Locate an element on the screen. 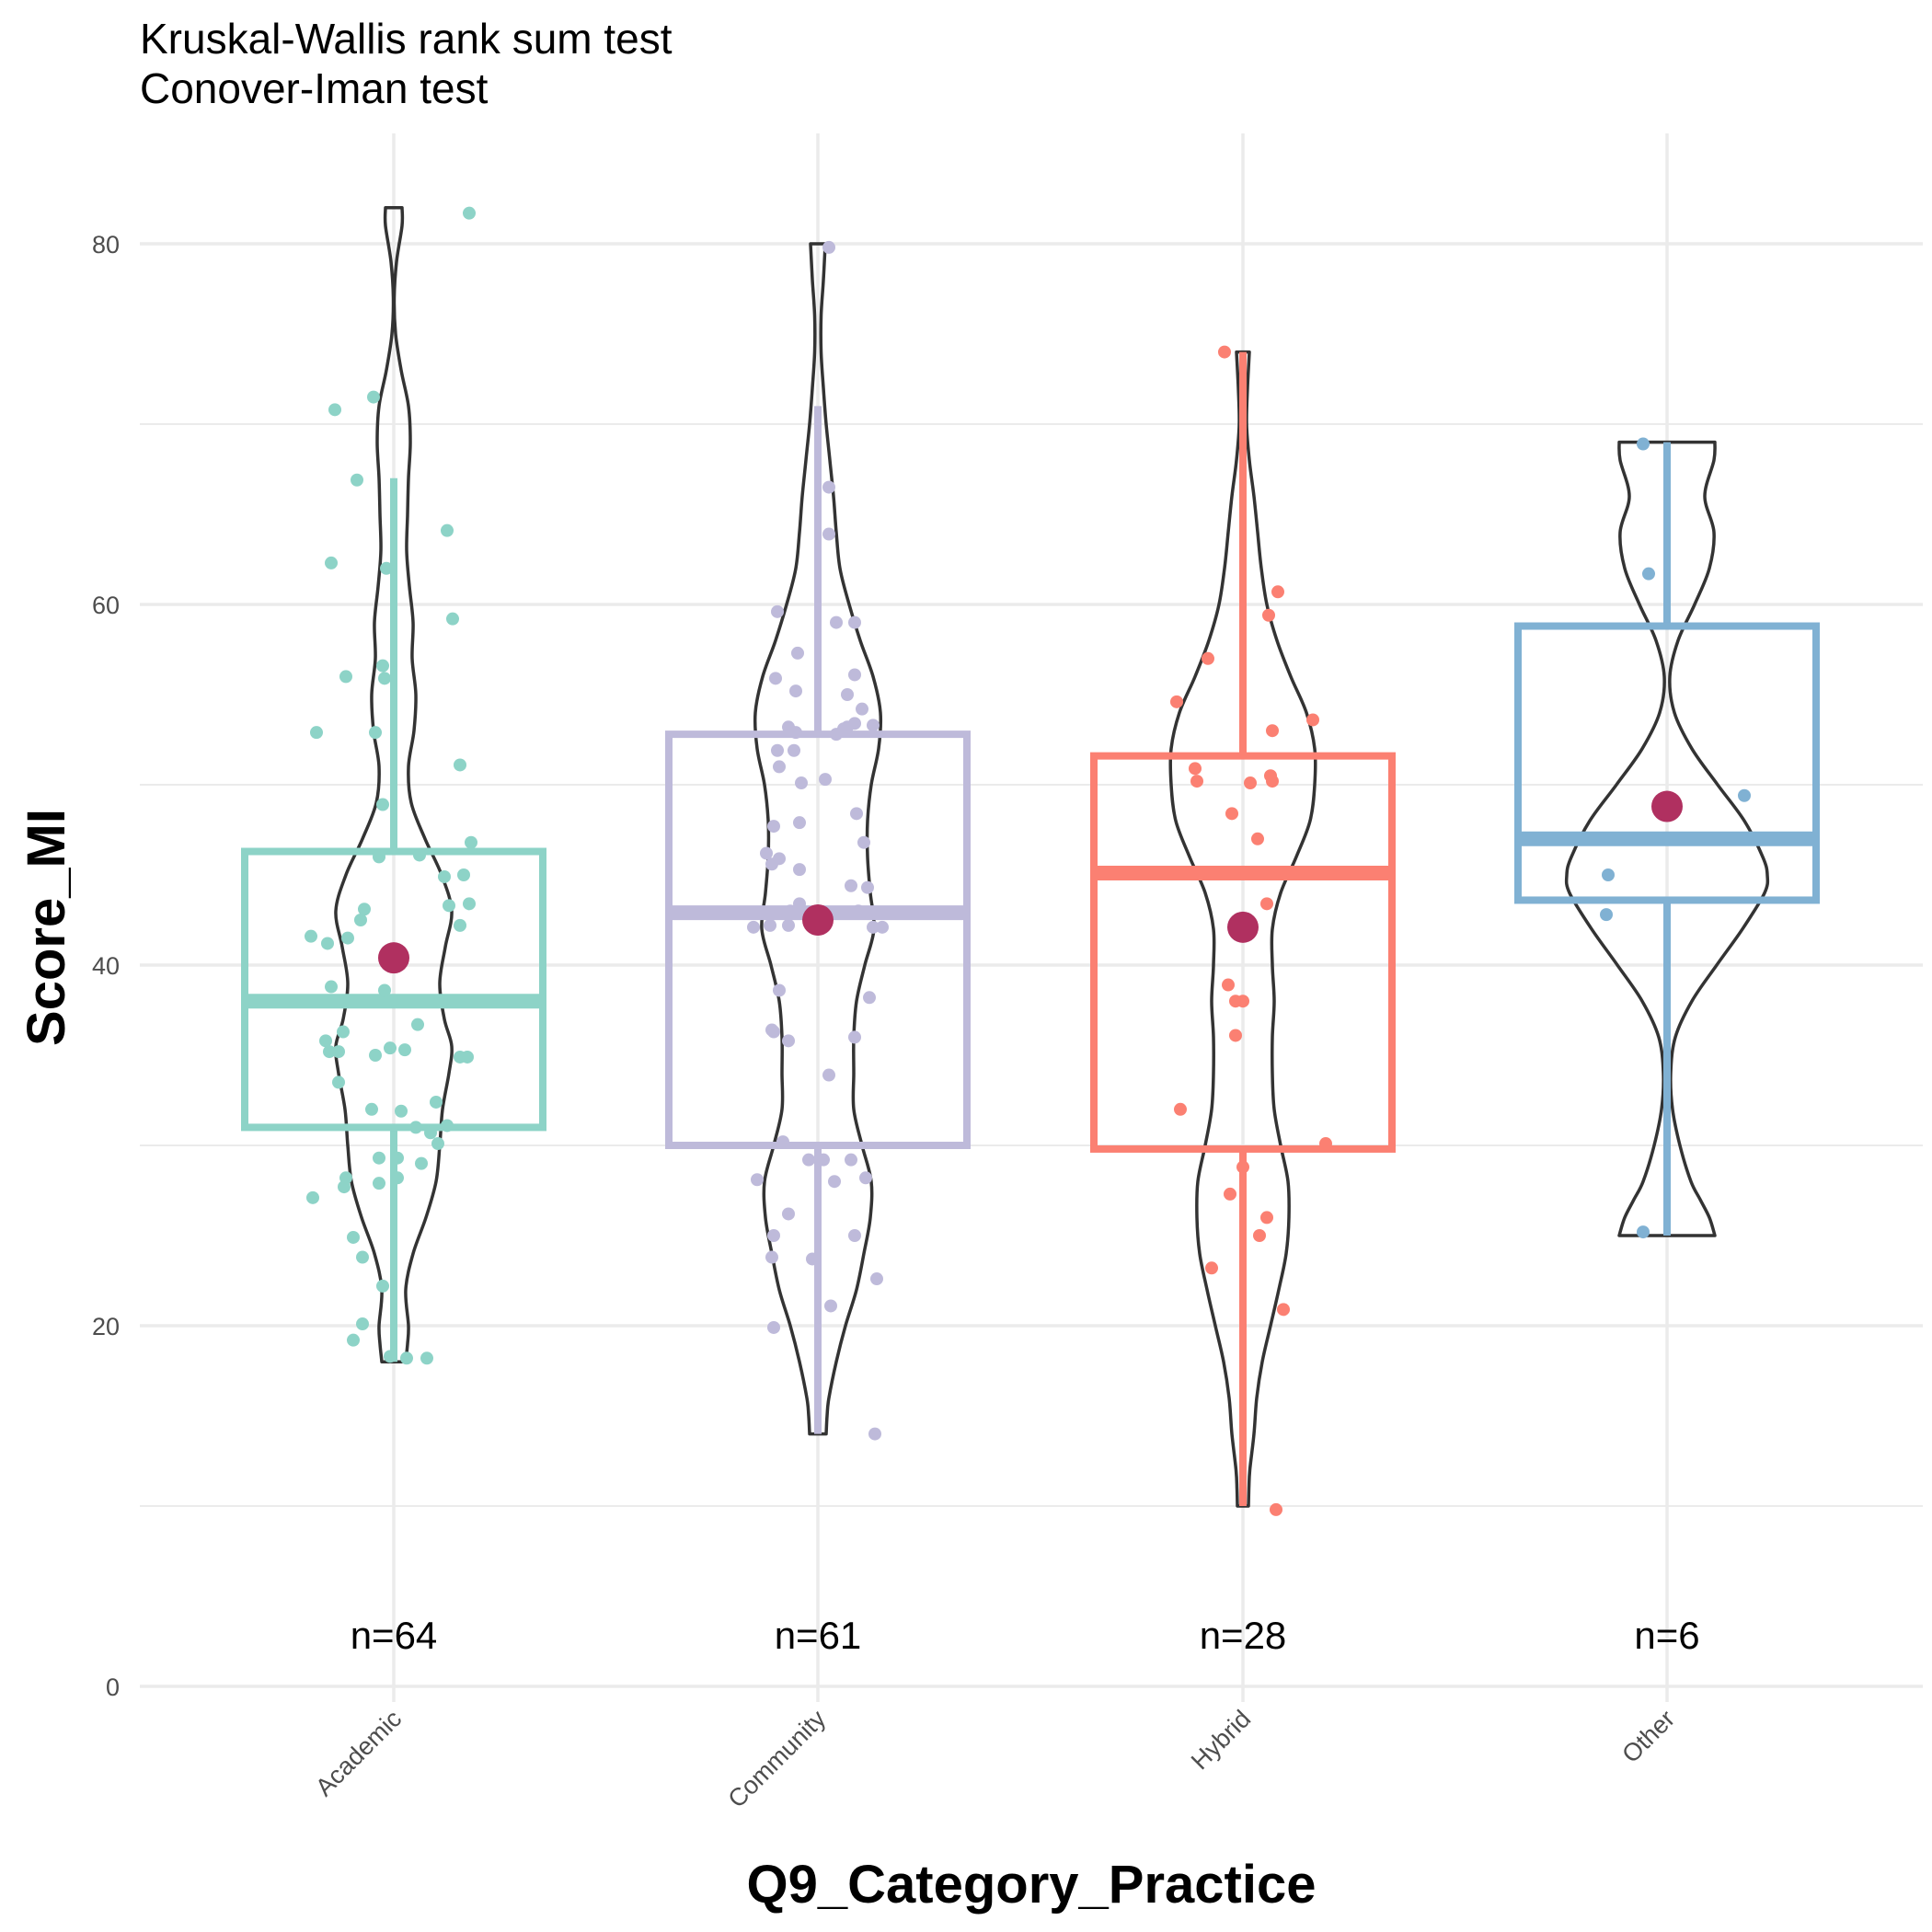 The width and height of the screenshot is (1932, 1932). box-community is located at coordinates (818, 939).